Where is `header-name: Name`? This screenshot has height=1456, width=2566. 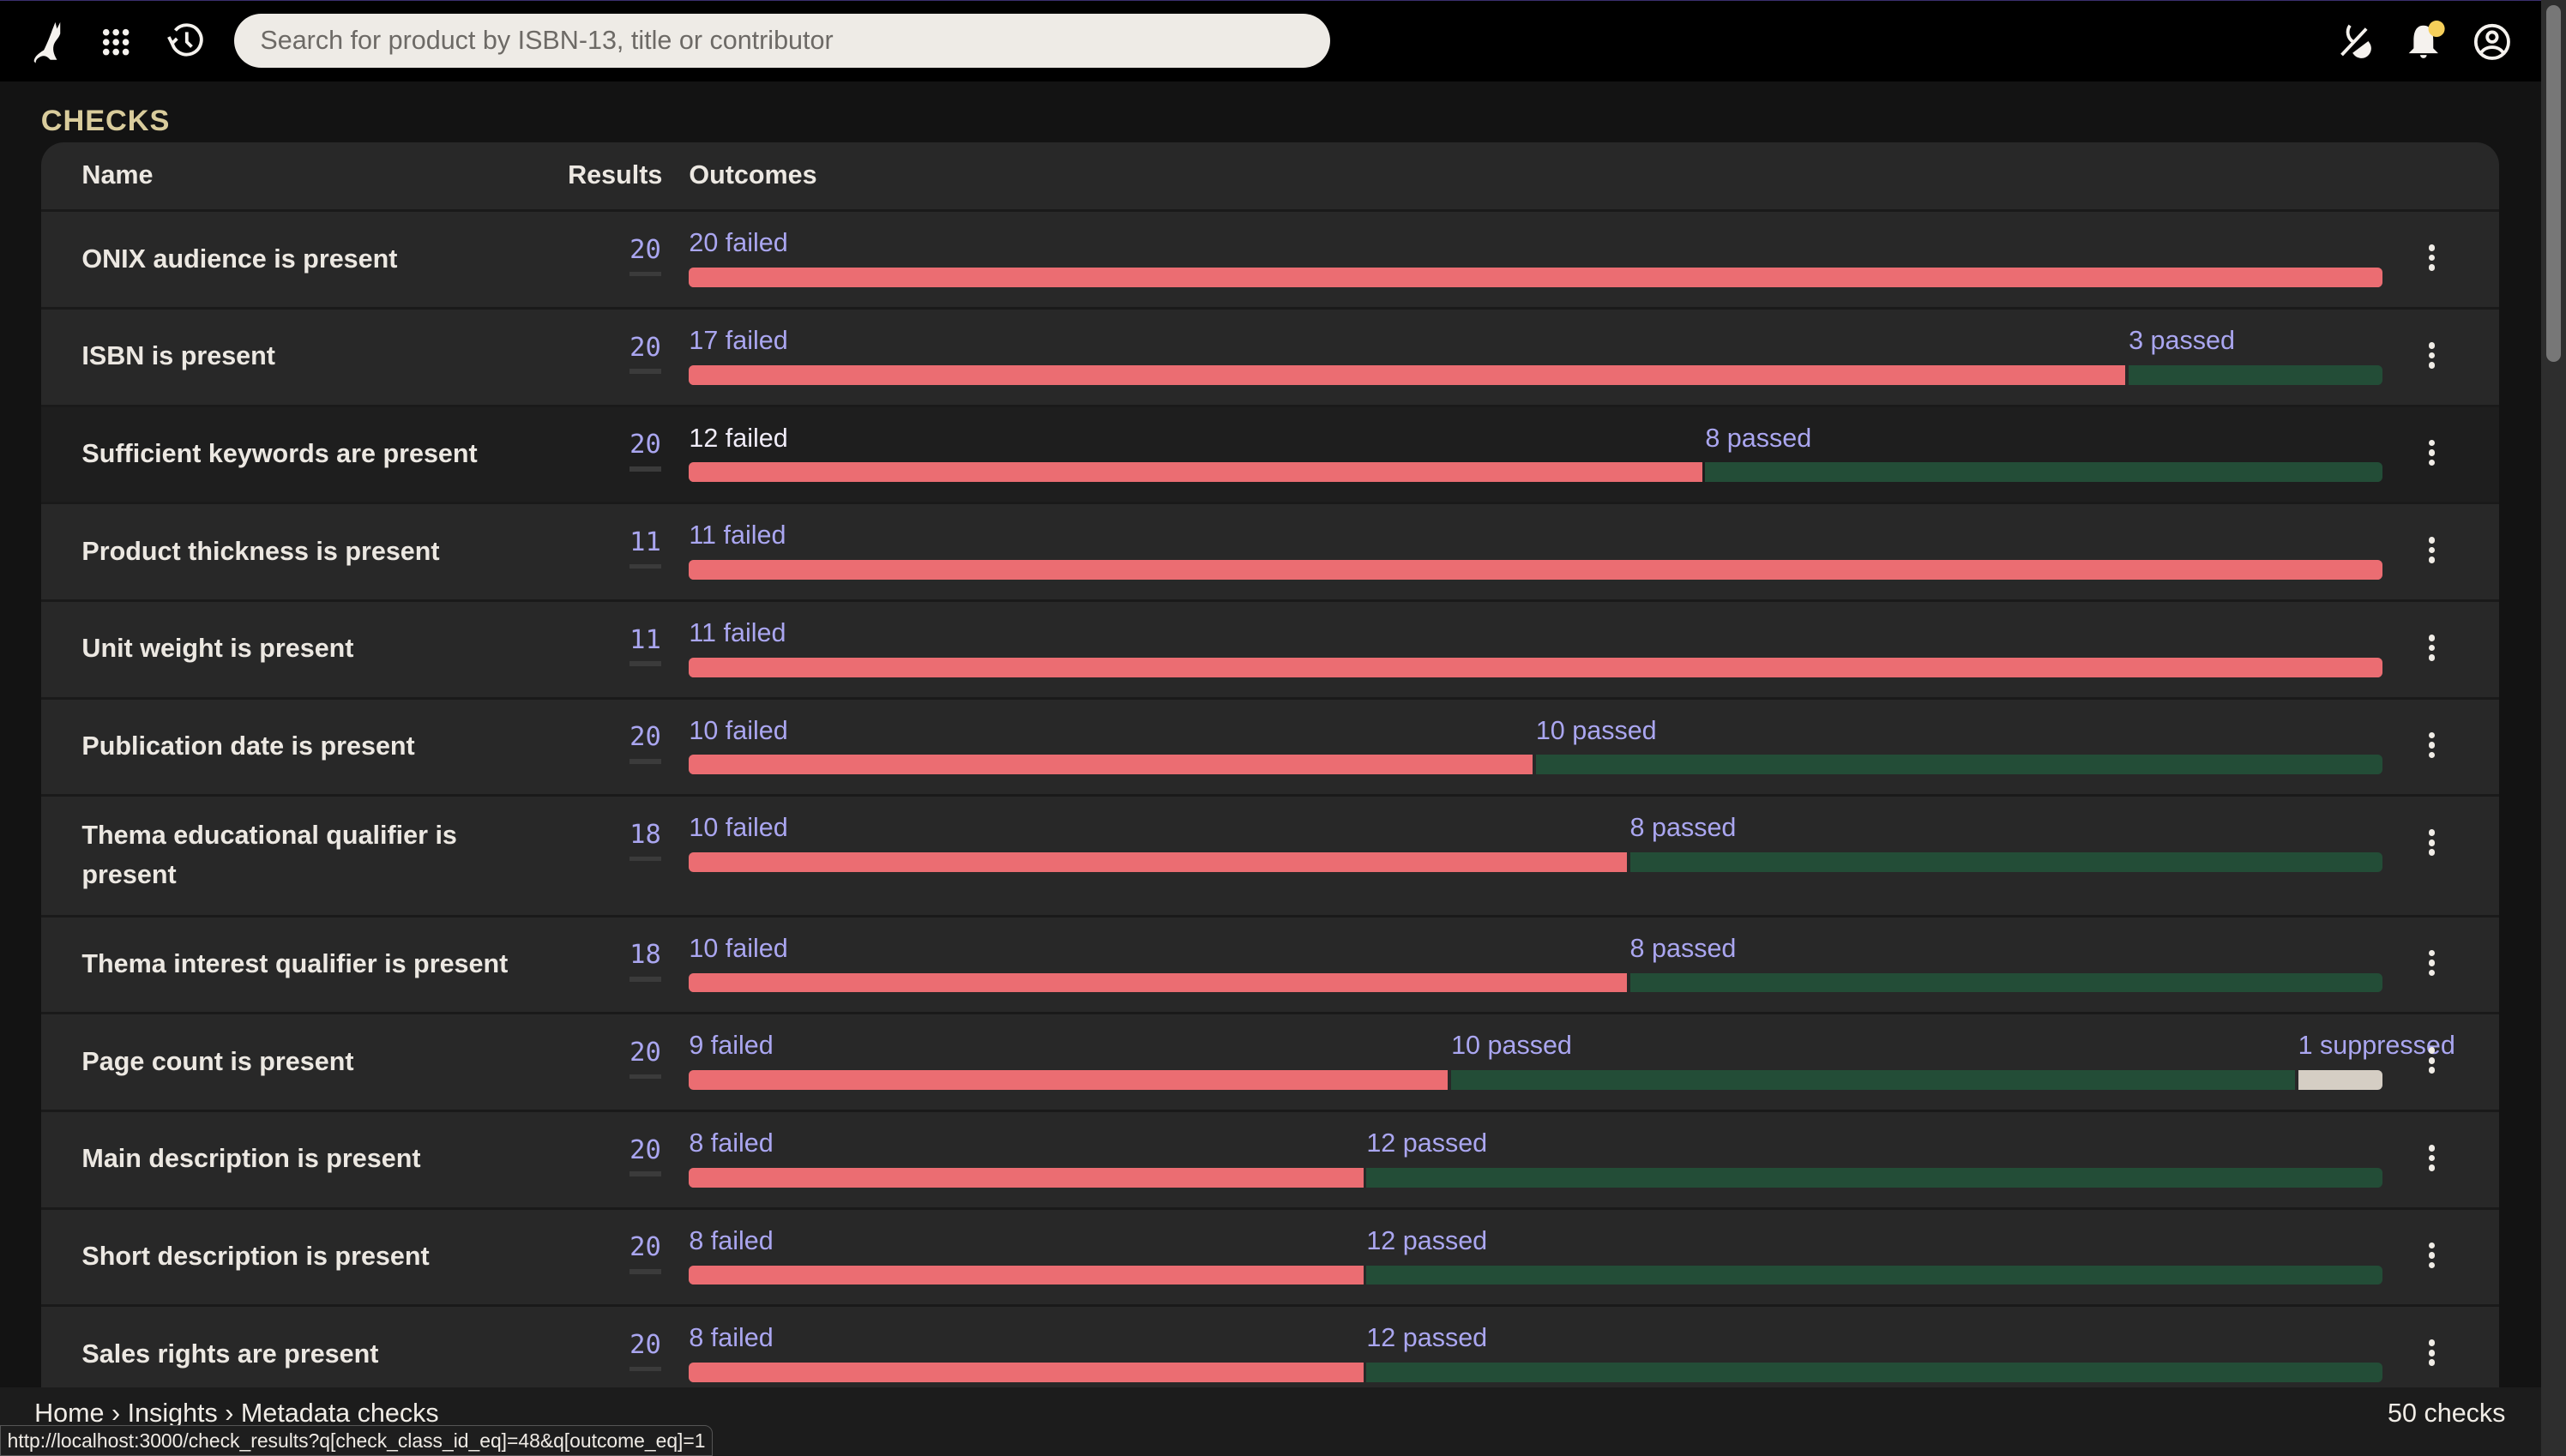 header-name: Name is located at coordinates (118, 174).